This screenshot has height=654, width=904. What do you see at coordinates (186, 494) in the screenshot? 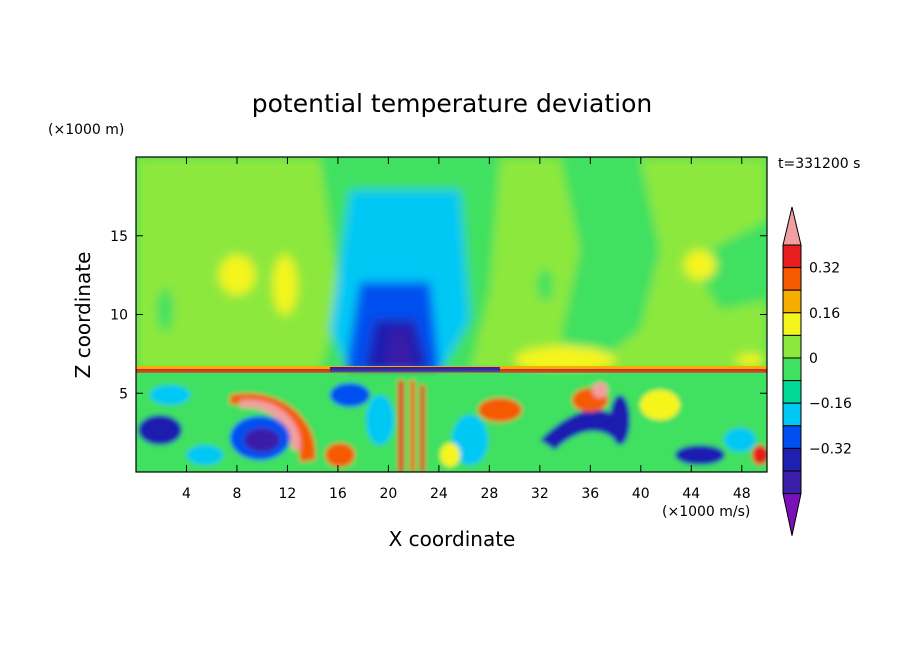
I see `x-tick-label: 4` at bounding box center [186, 494].